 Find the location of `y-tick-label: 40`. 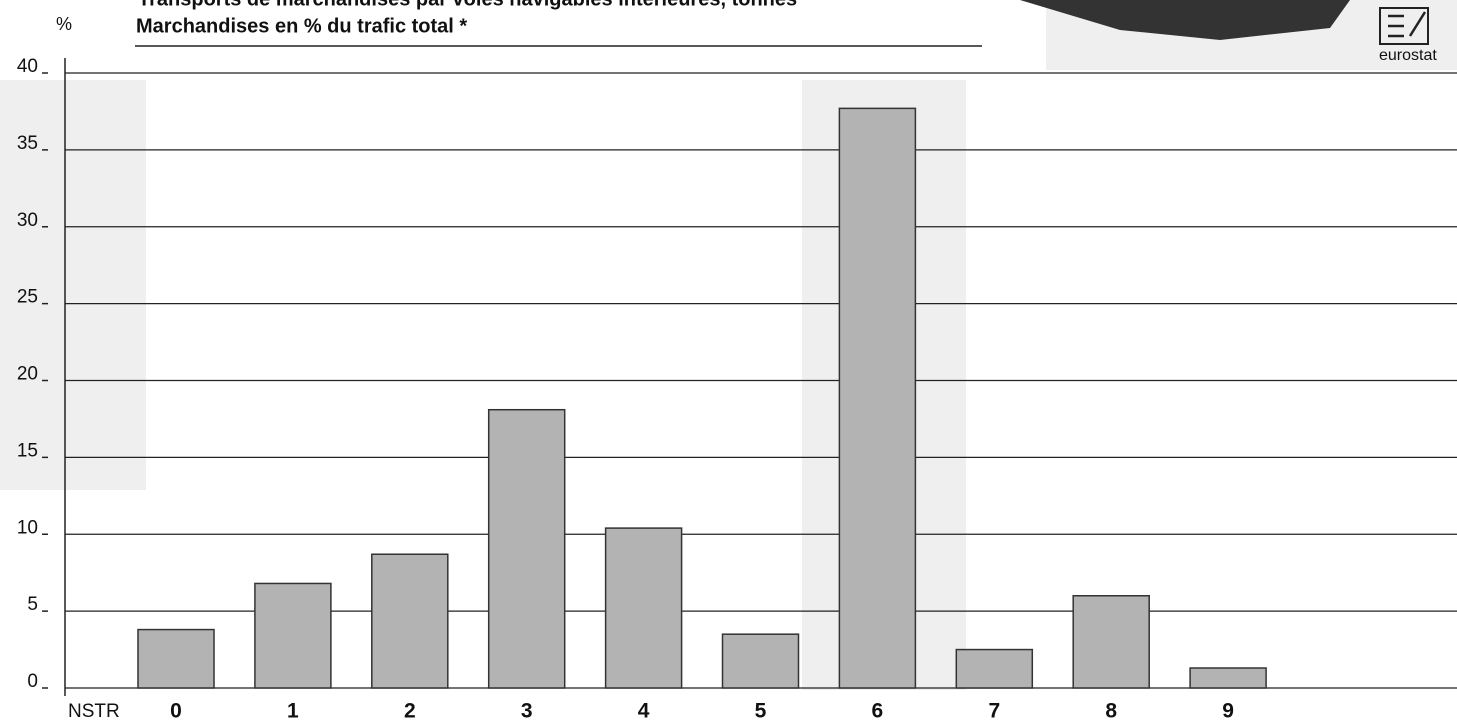

y-tick-label: 40 is located at coordinates (27, 66).